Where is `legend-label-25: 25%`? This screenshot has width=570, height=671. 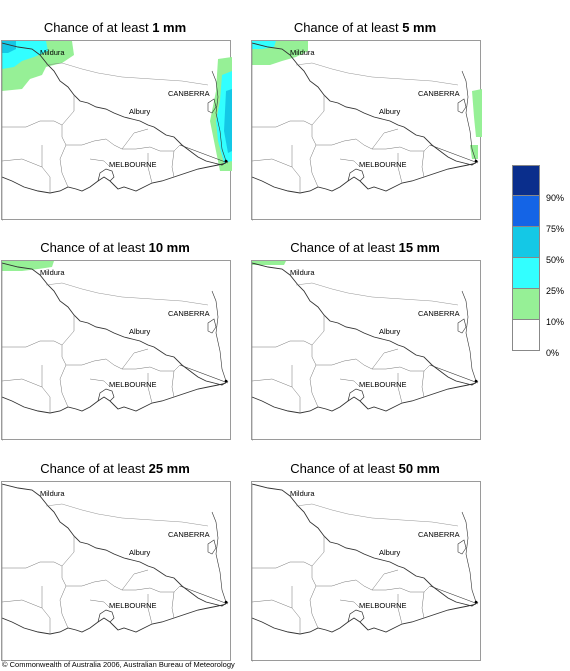
legend-label-25: 25% is located at coordinates (555, 291).